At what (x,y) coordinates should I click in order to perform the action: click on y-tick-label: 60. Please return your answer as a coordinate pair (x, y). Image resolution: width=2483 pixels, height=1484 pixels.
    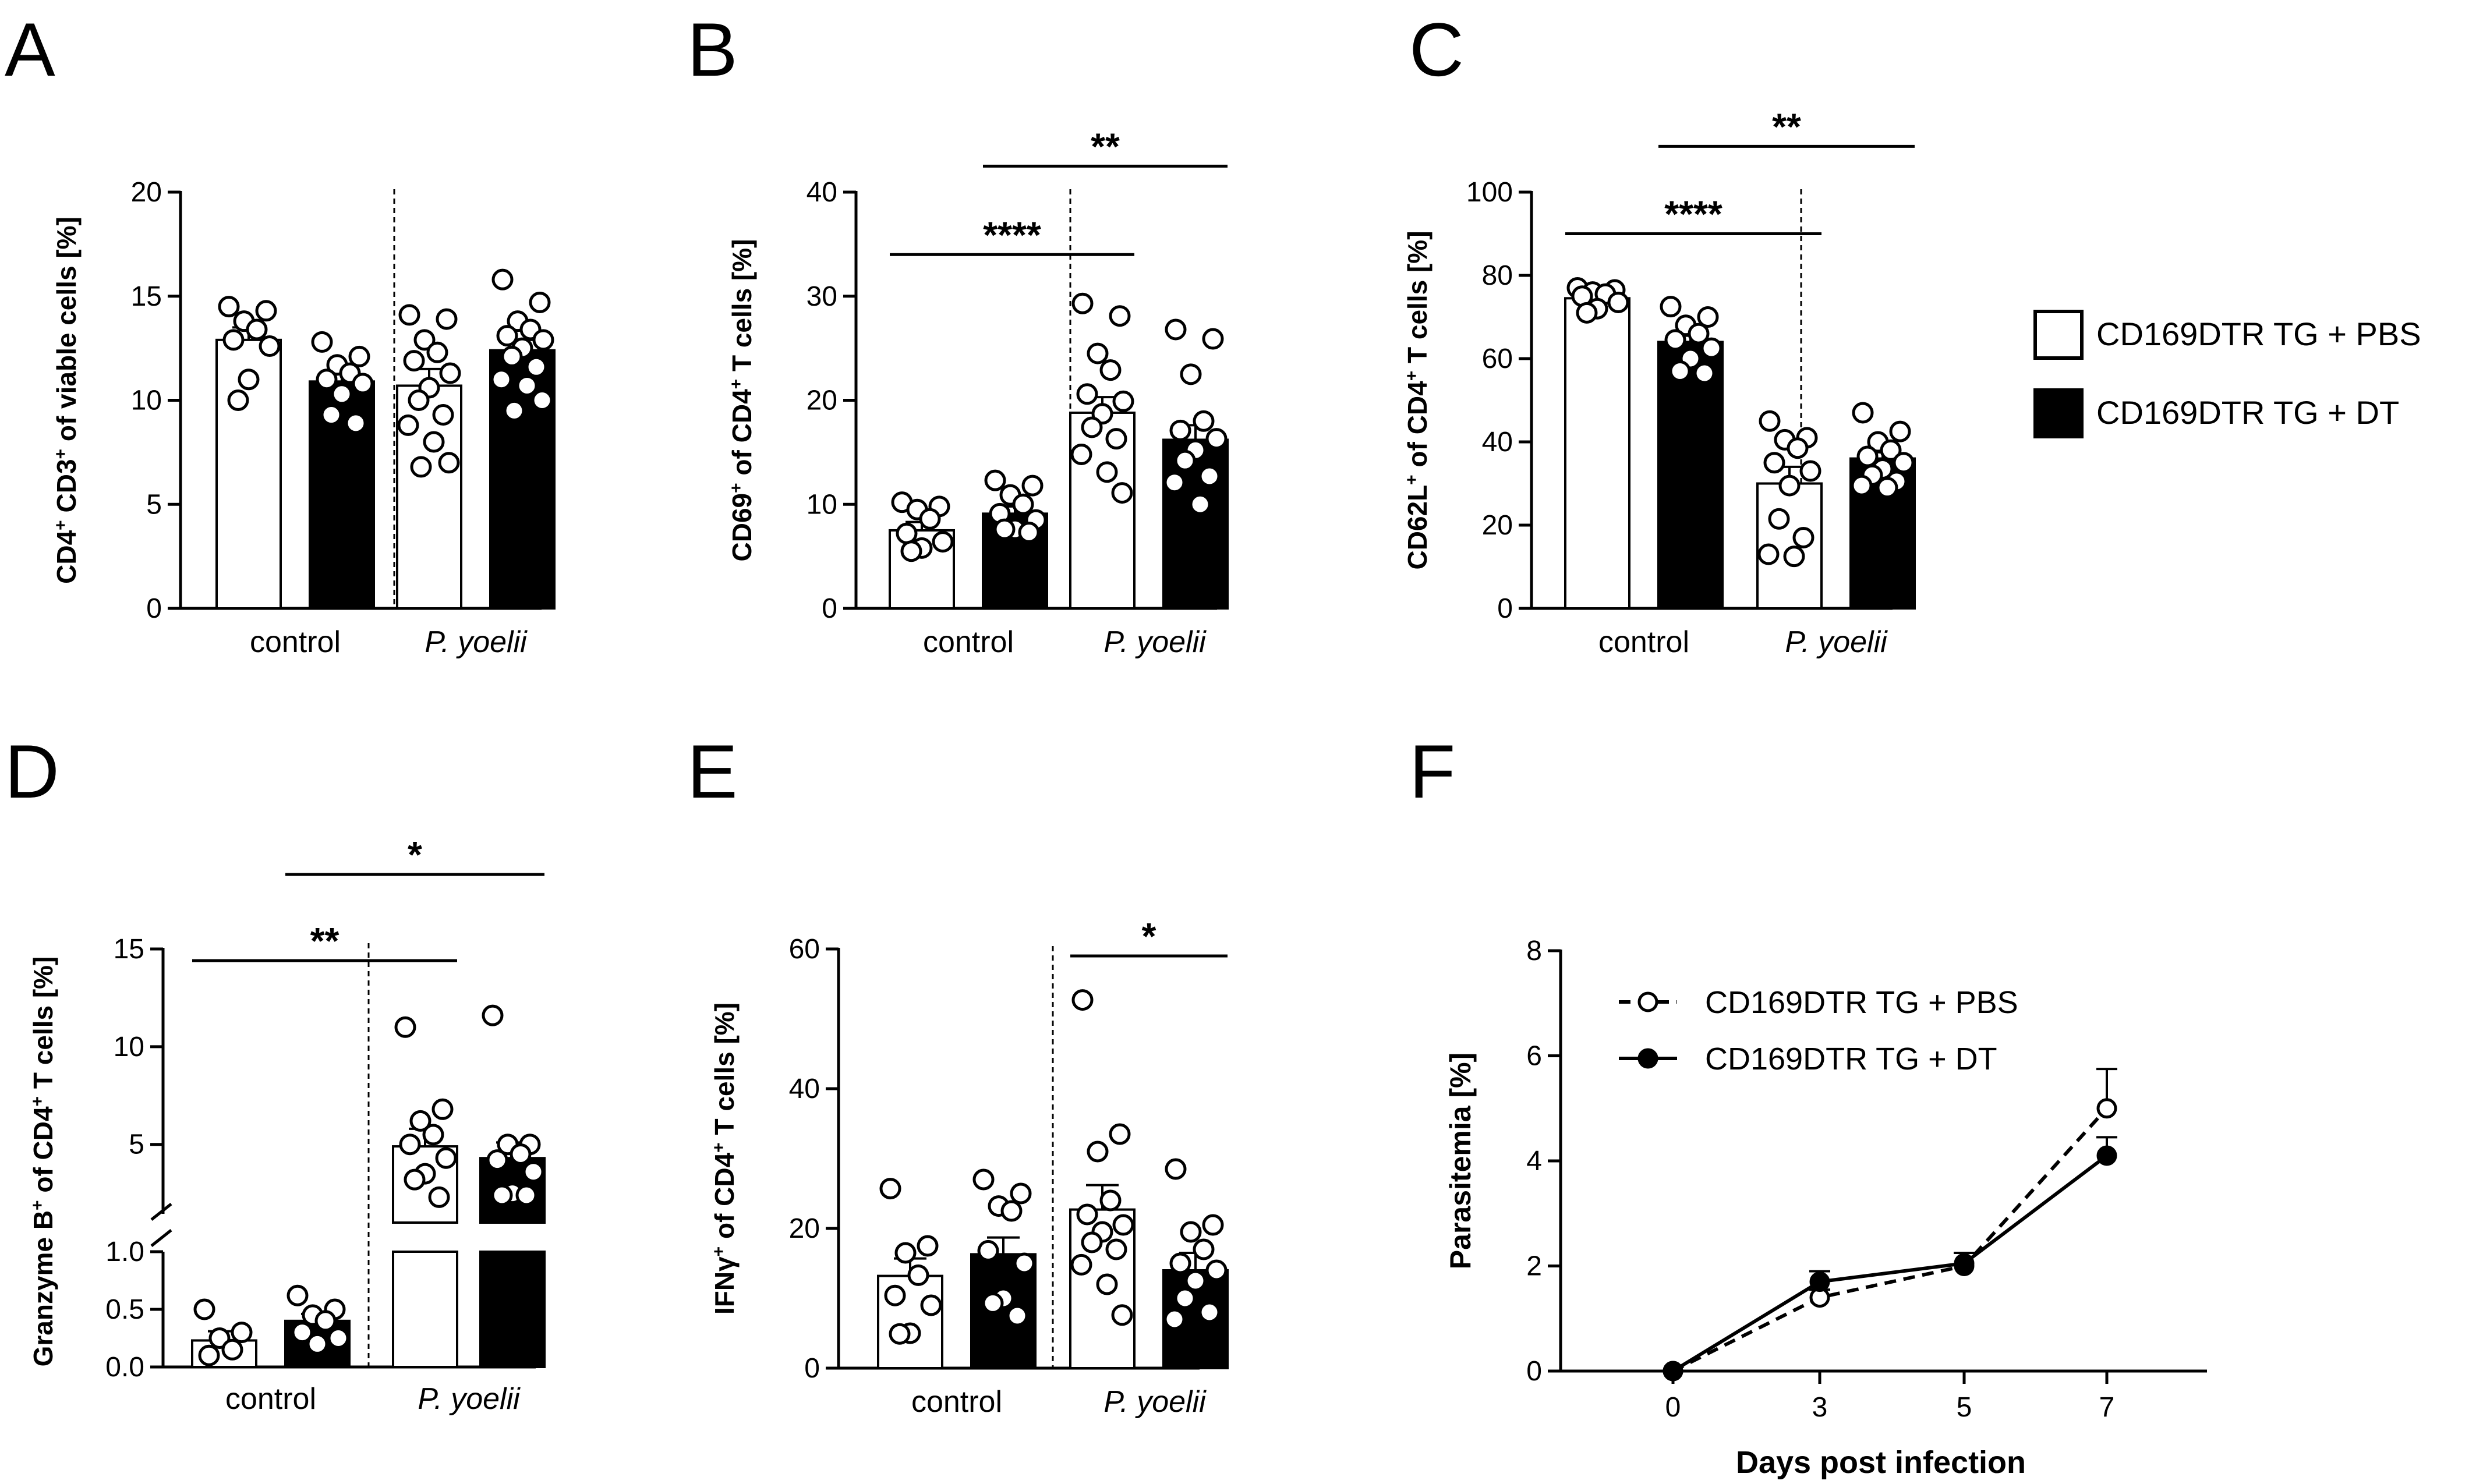
    Looking at the image, I should click on (1497, 358).